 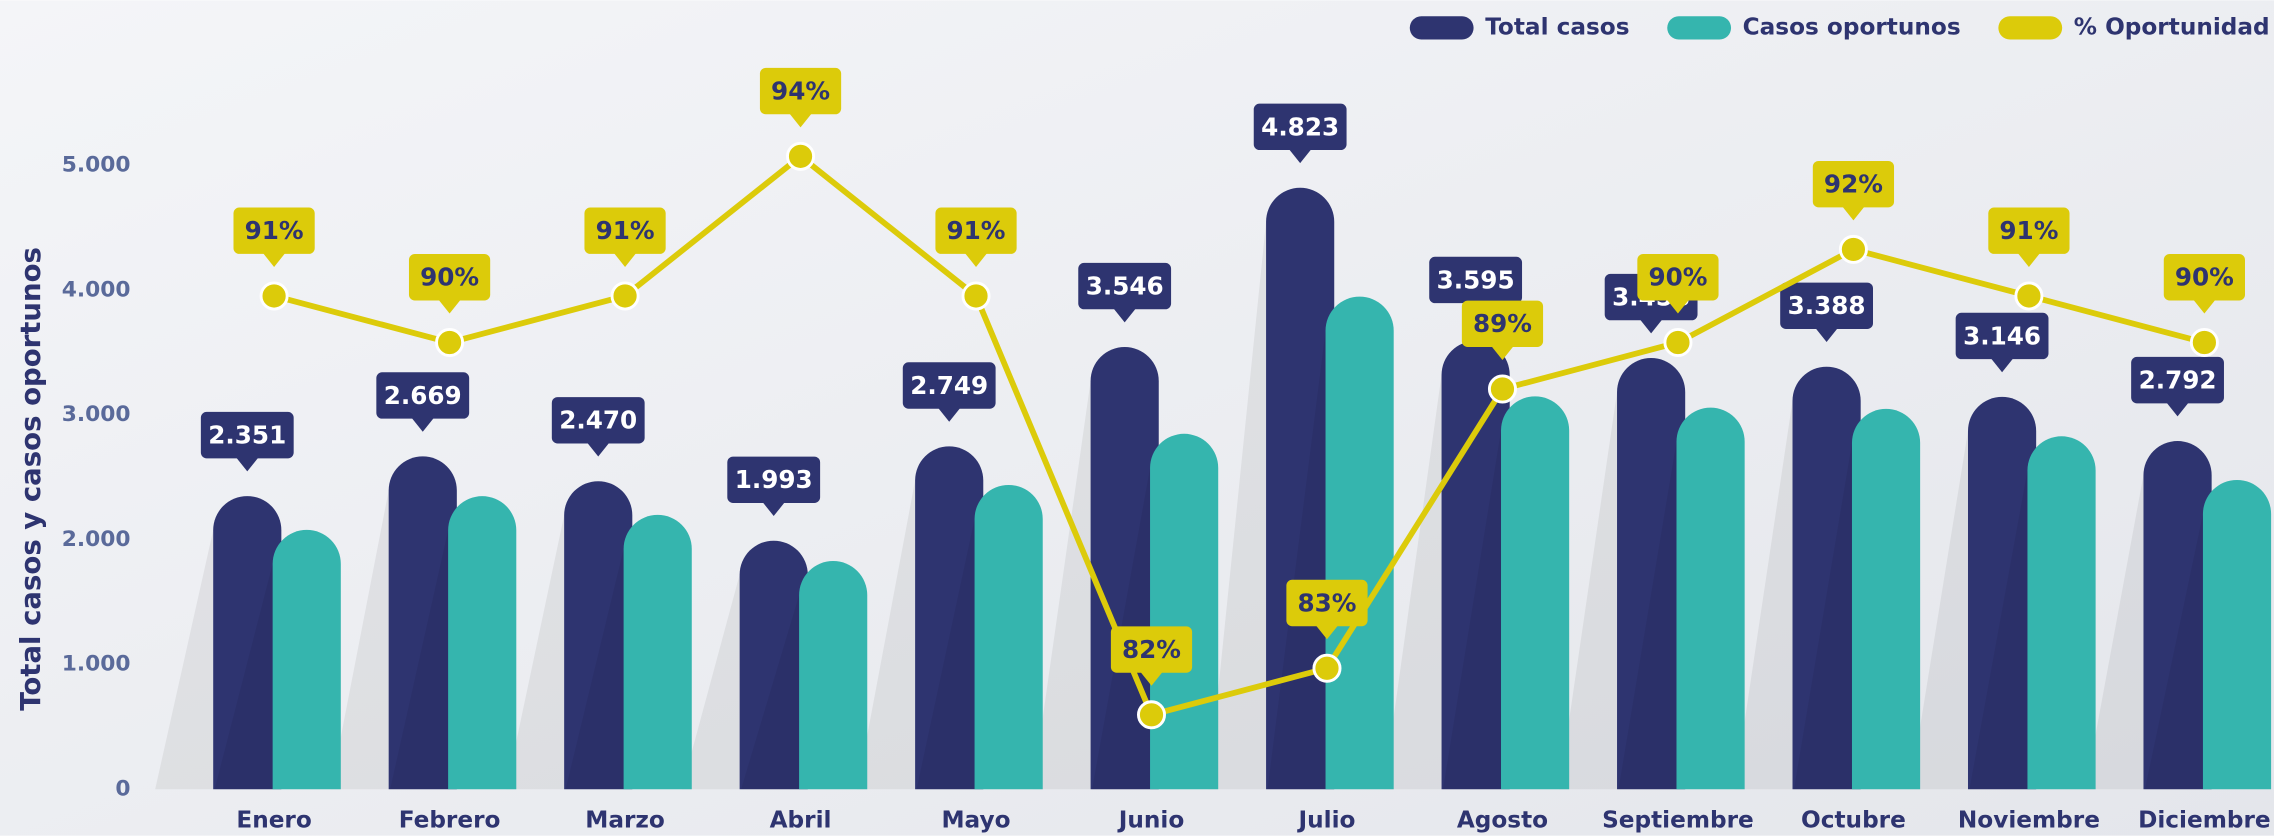 What do you see at coordinates (247, 435) in the screenshot?
I see `value-label: 2.351` at bounding box center [247, 435].